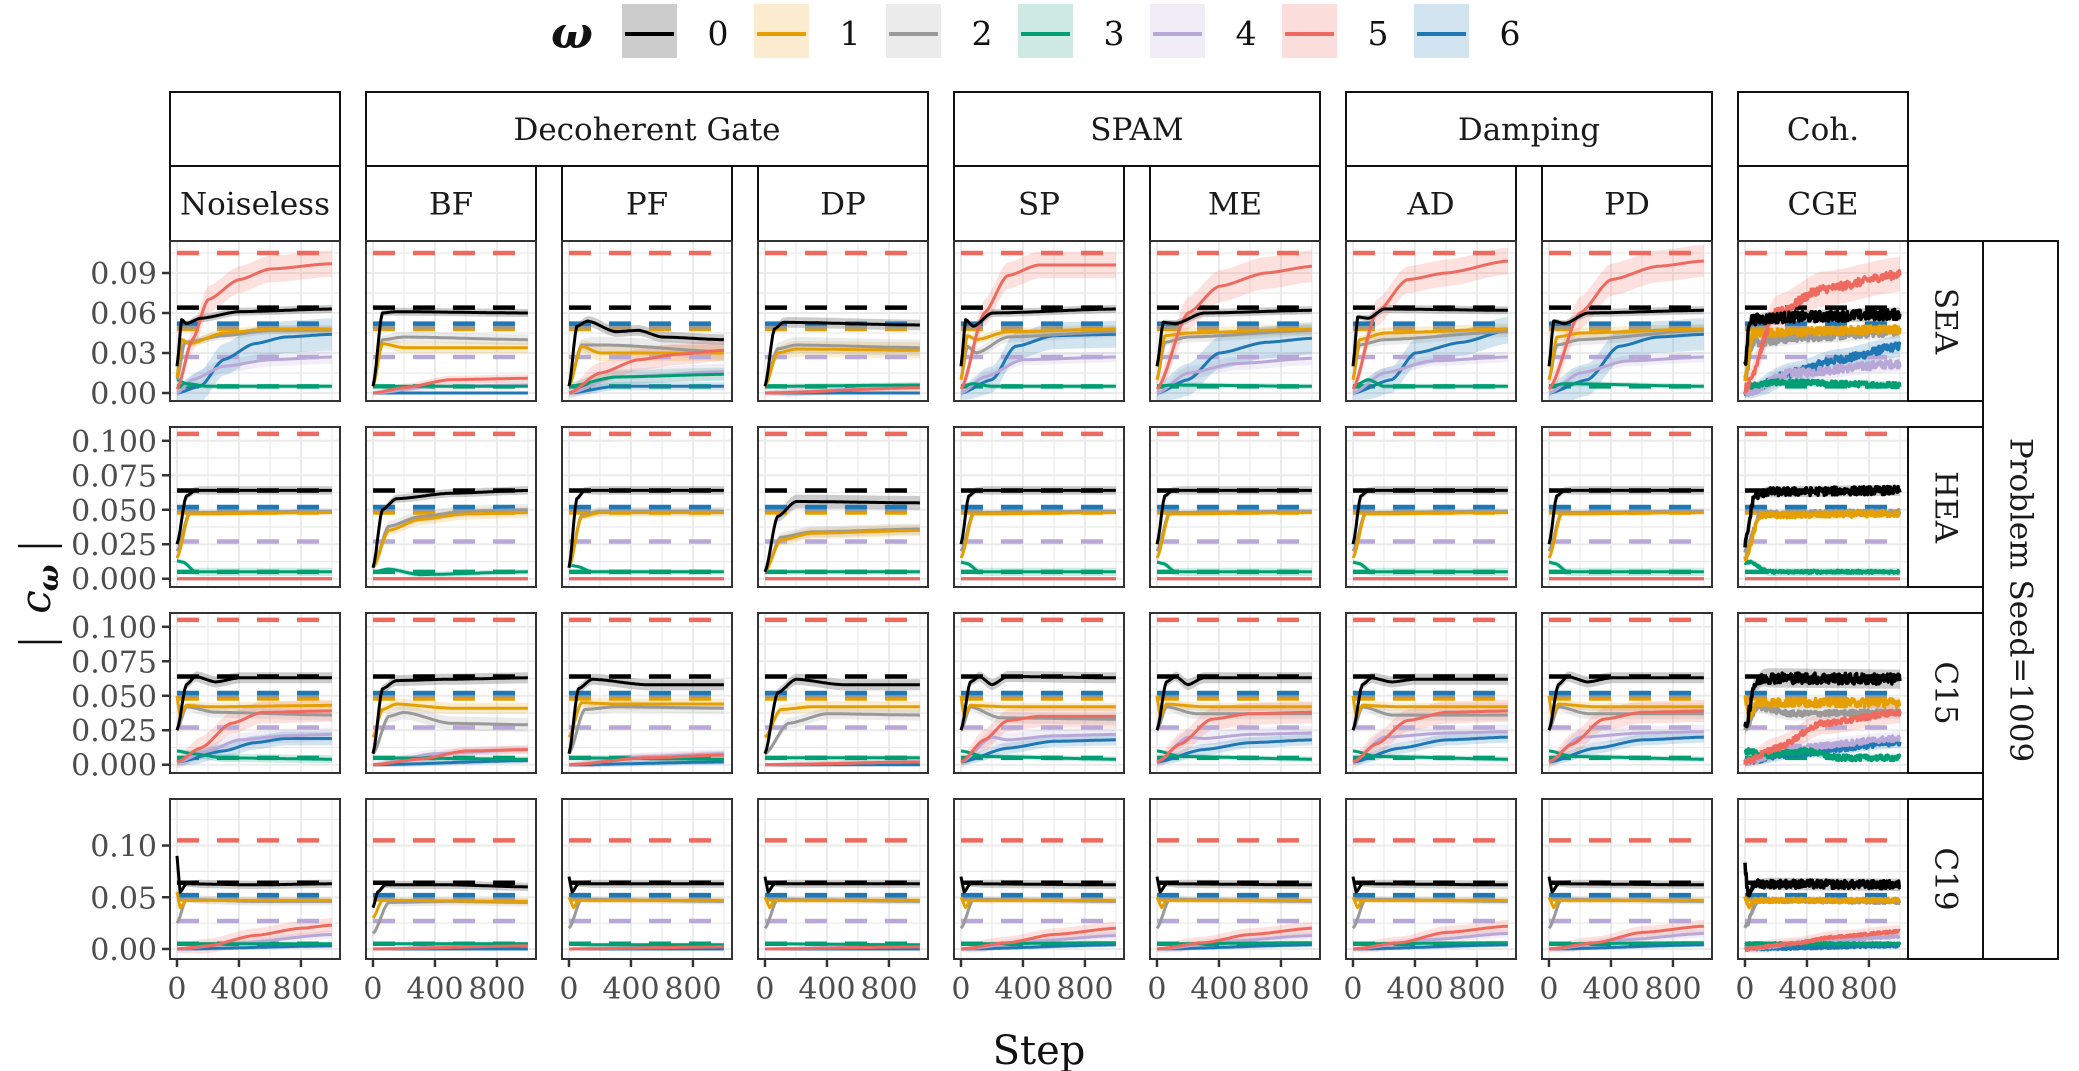  I want to click on panel-c19-noiseless, so click(255, 879).